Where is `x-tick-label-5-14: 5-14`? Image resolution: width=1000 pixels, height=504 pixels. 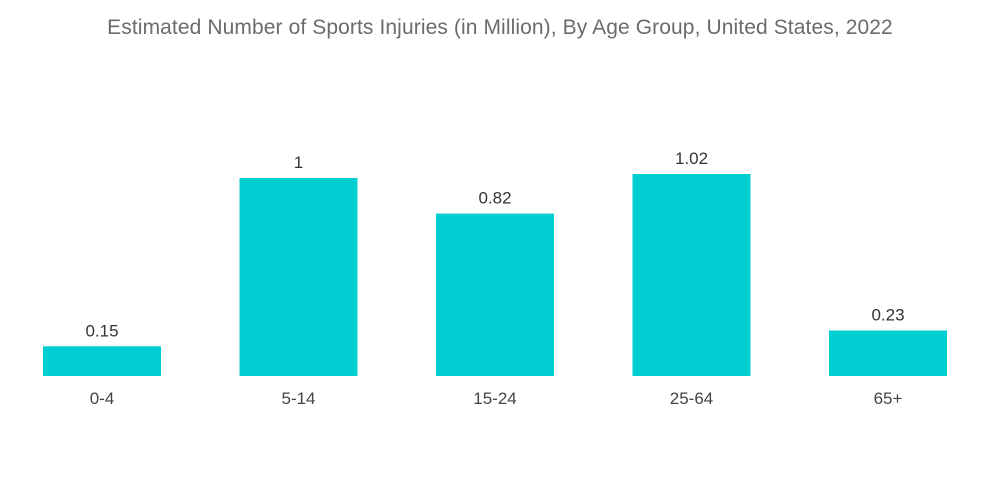 x-tick-label-5-14: 5-14 is located at coordinates (298, 398).